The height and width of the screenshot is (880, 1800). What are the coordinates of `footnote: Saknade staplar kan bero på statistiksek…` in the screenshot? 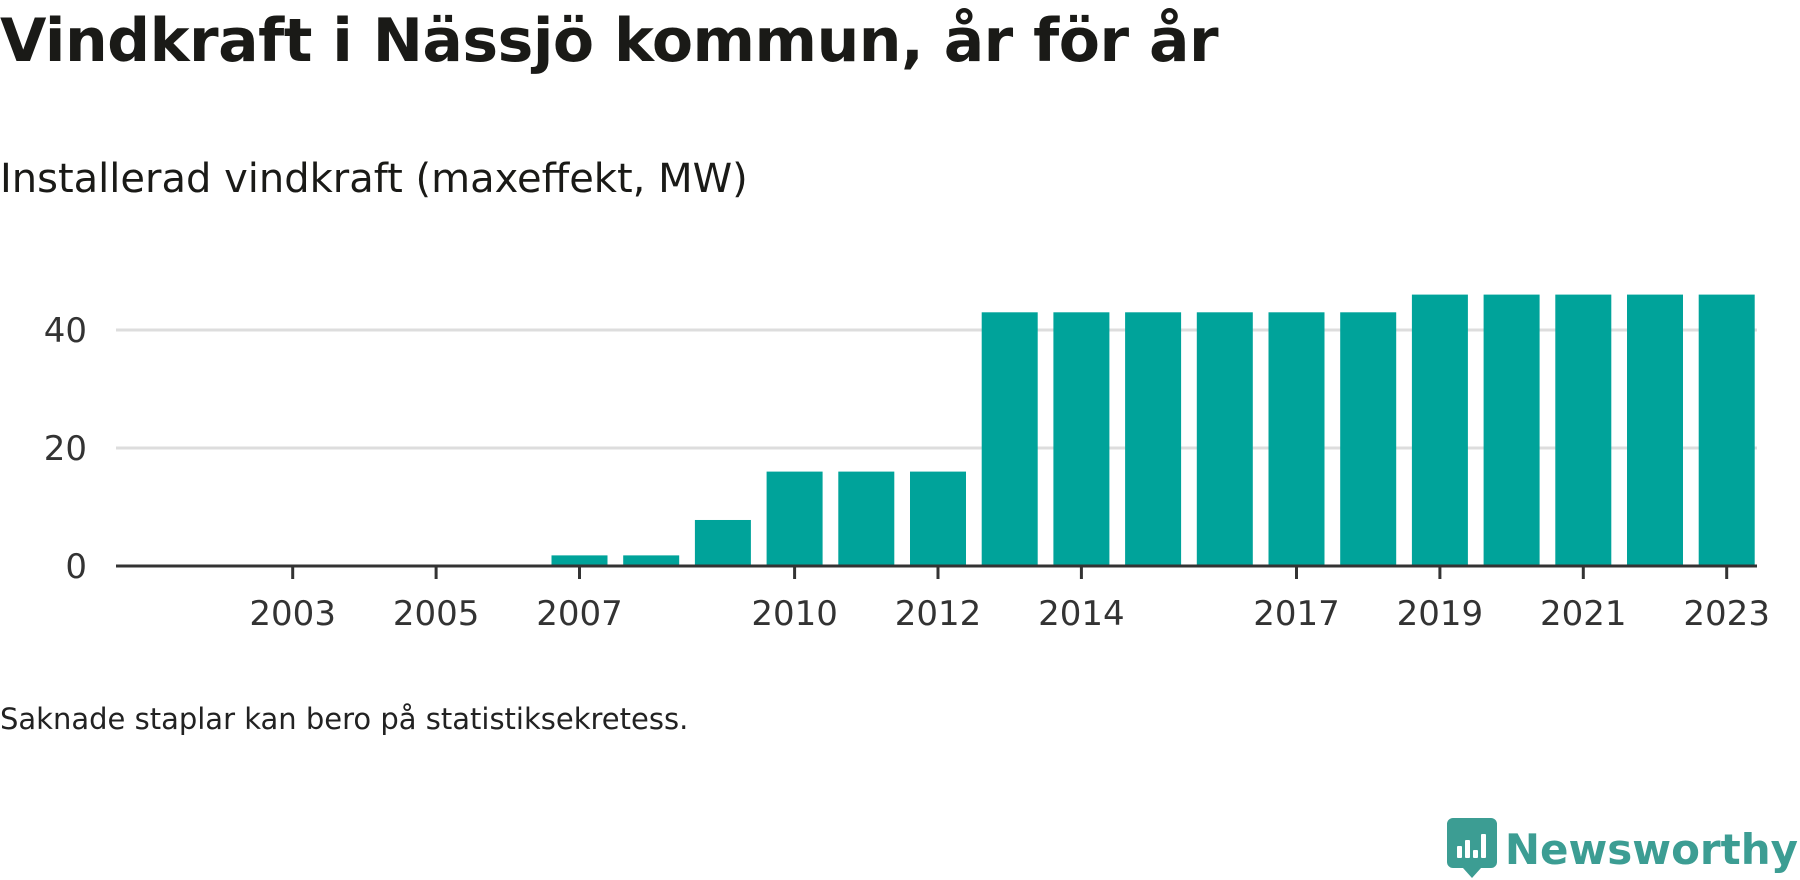 It's located at (344, 719).